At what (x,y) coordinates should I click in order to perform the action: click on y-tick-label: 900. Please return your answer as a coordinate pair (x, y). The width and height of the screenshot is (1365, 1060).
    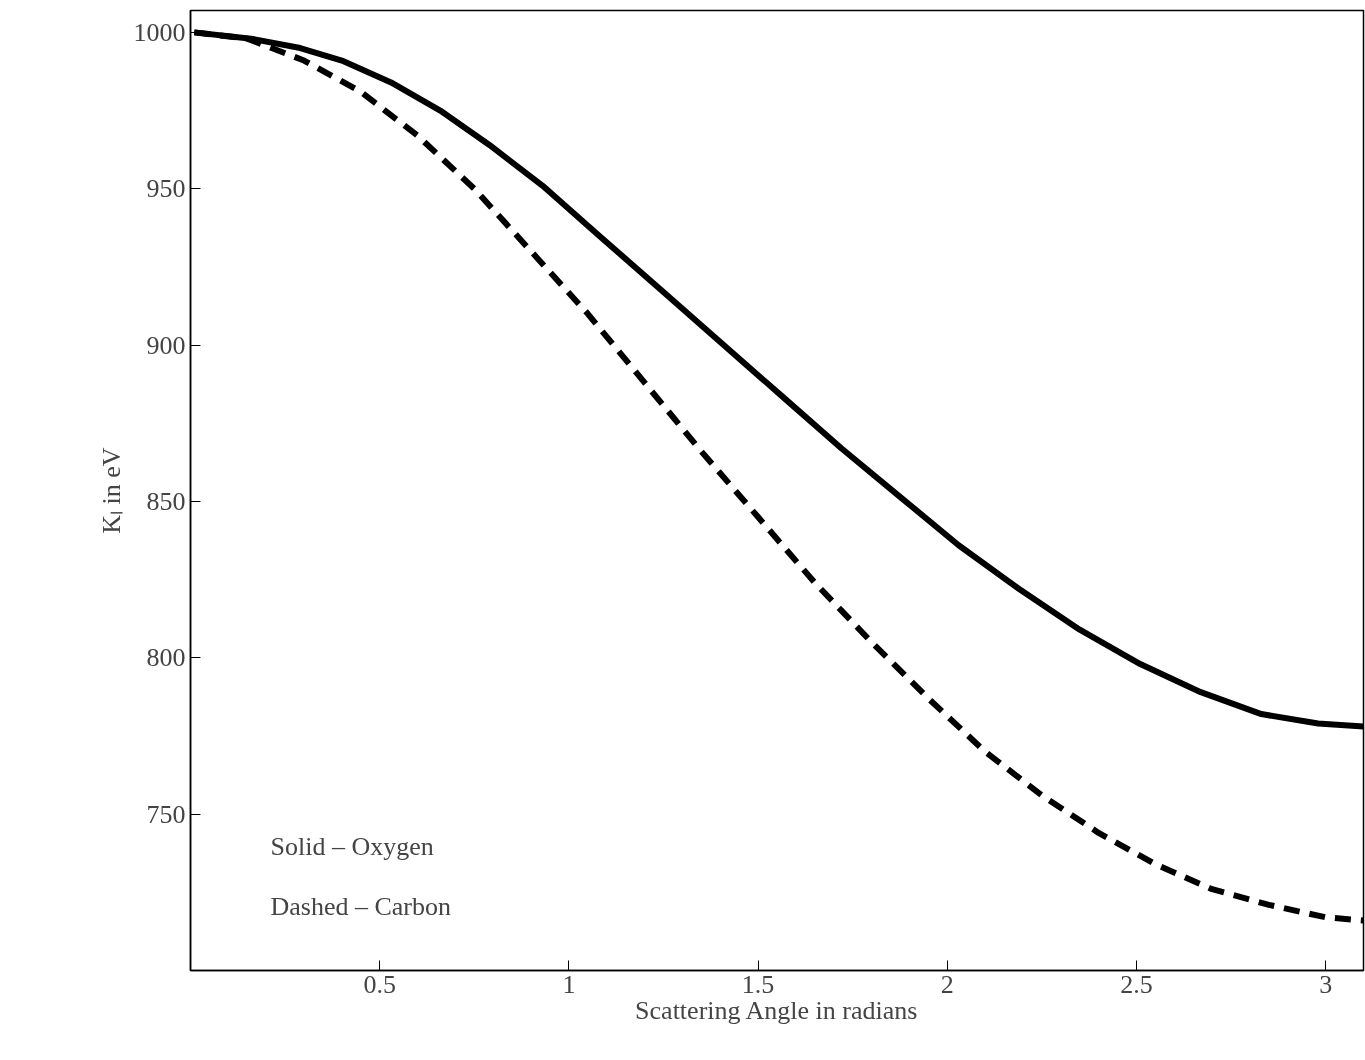
    Looking at the image, I should click on (166, 345).